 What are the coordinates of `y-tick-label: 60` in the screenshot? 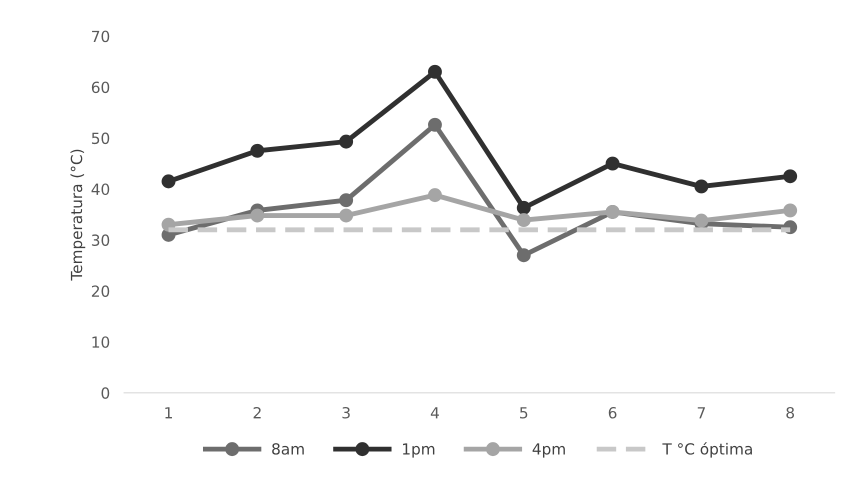 It's located at (101, 88).